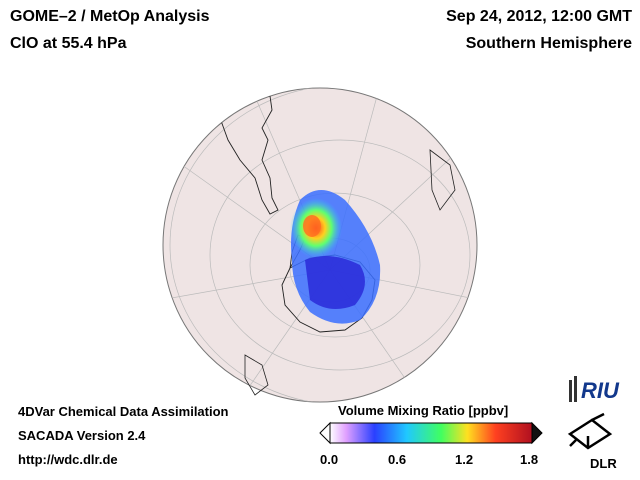  I want to click on url-link: http://wdc.dlr.de, so click(68, 459).